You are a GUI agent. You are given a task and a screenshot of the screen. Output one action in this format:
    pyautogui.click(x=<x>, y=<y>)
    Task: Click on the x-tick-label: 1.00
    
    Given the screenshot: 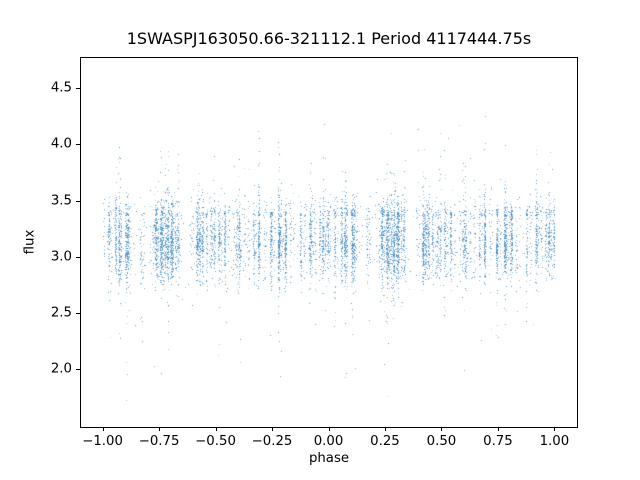 What is the action you would take?
    pyautogui.click(x=554, y=441)
    